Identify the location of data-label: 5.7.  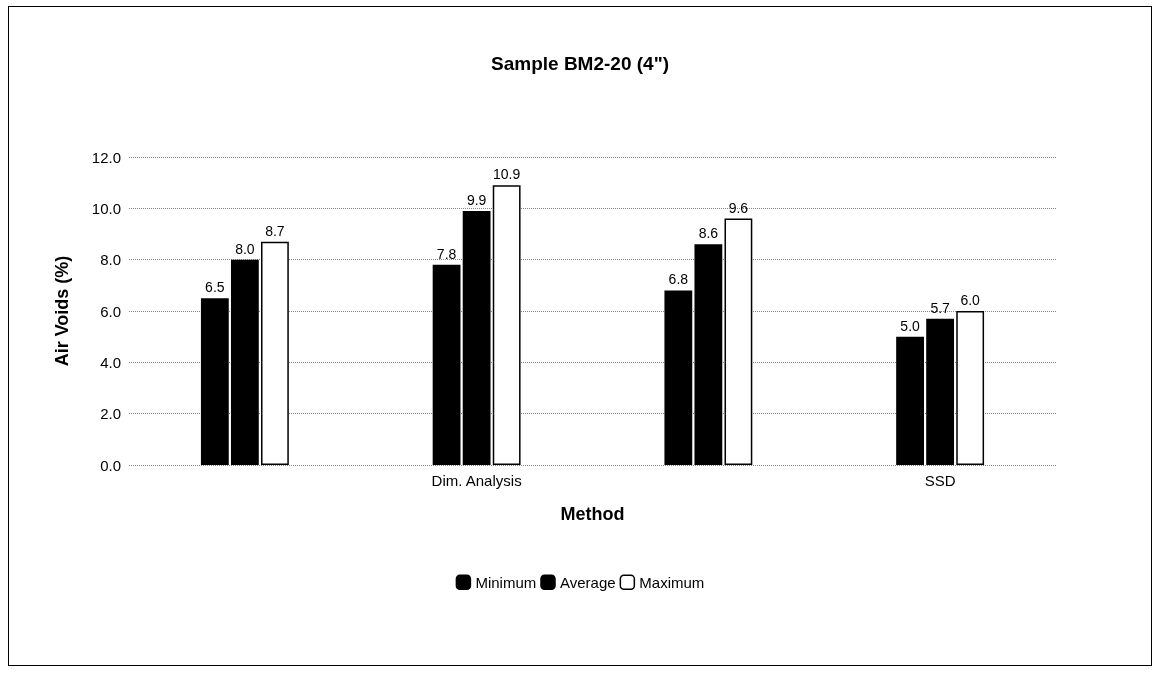
(940, 307).